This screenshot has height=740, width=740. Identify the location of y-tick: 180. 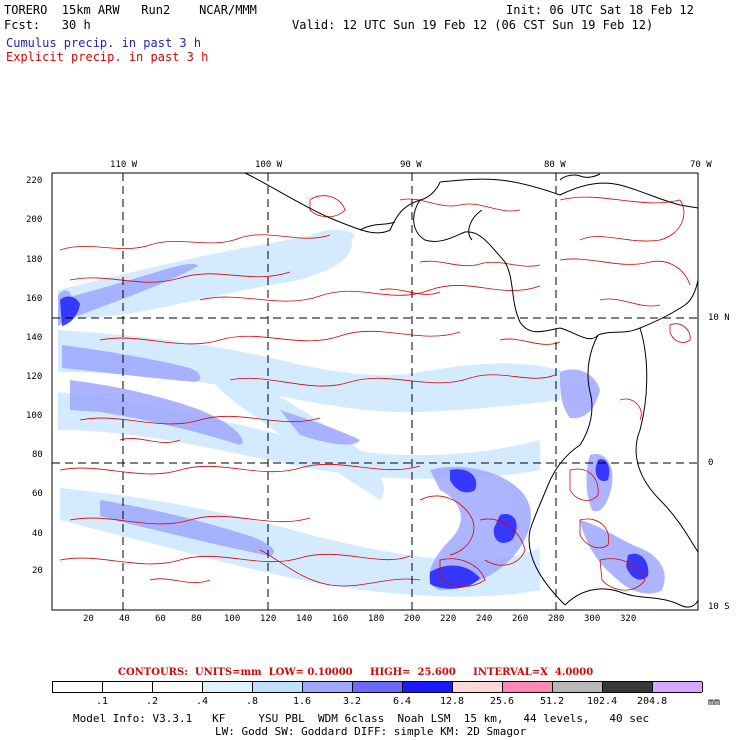
(34, 260).